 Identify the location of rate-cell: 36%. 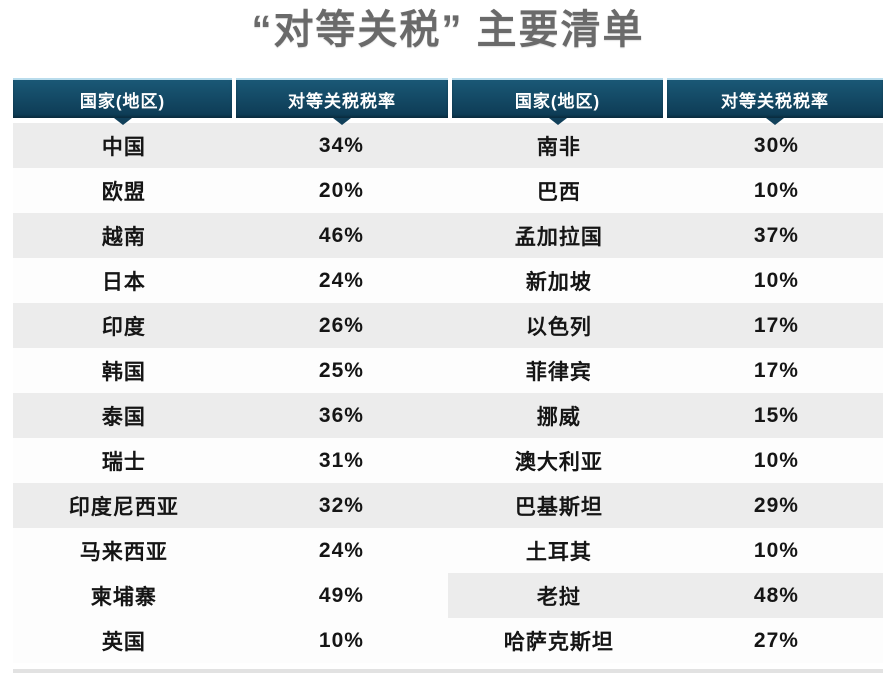
(341, 415).